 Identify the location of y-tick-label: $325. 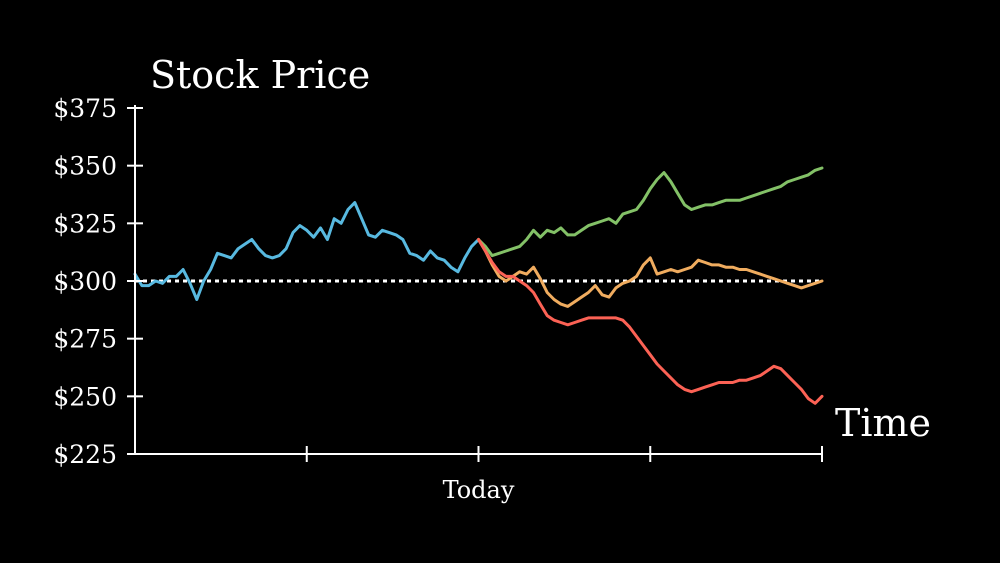
(85, 223).